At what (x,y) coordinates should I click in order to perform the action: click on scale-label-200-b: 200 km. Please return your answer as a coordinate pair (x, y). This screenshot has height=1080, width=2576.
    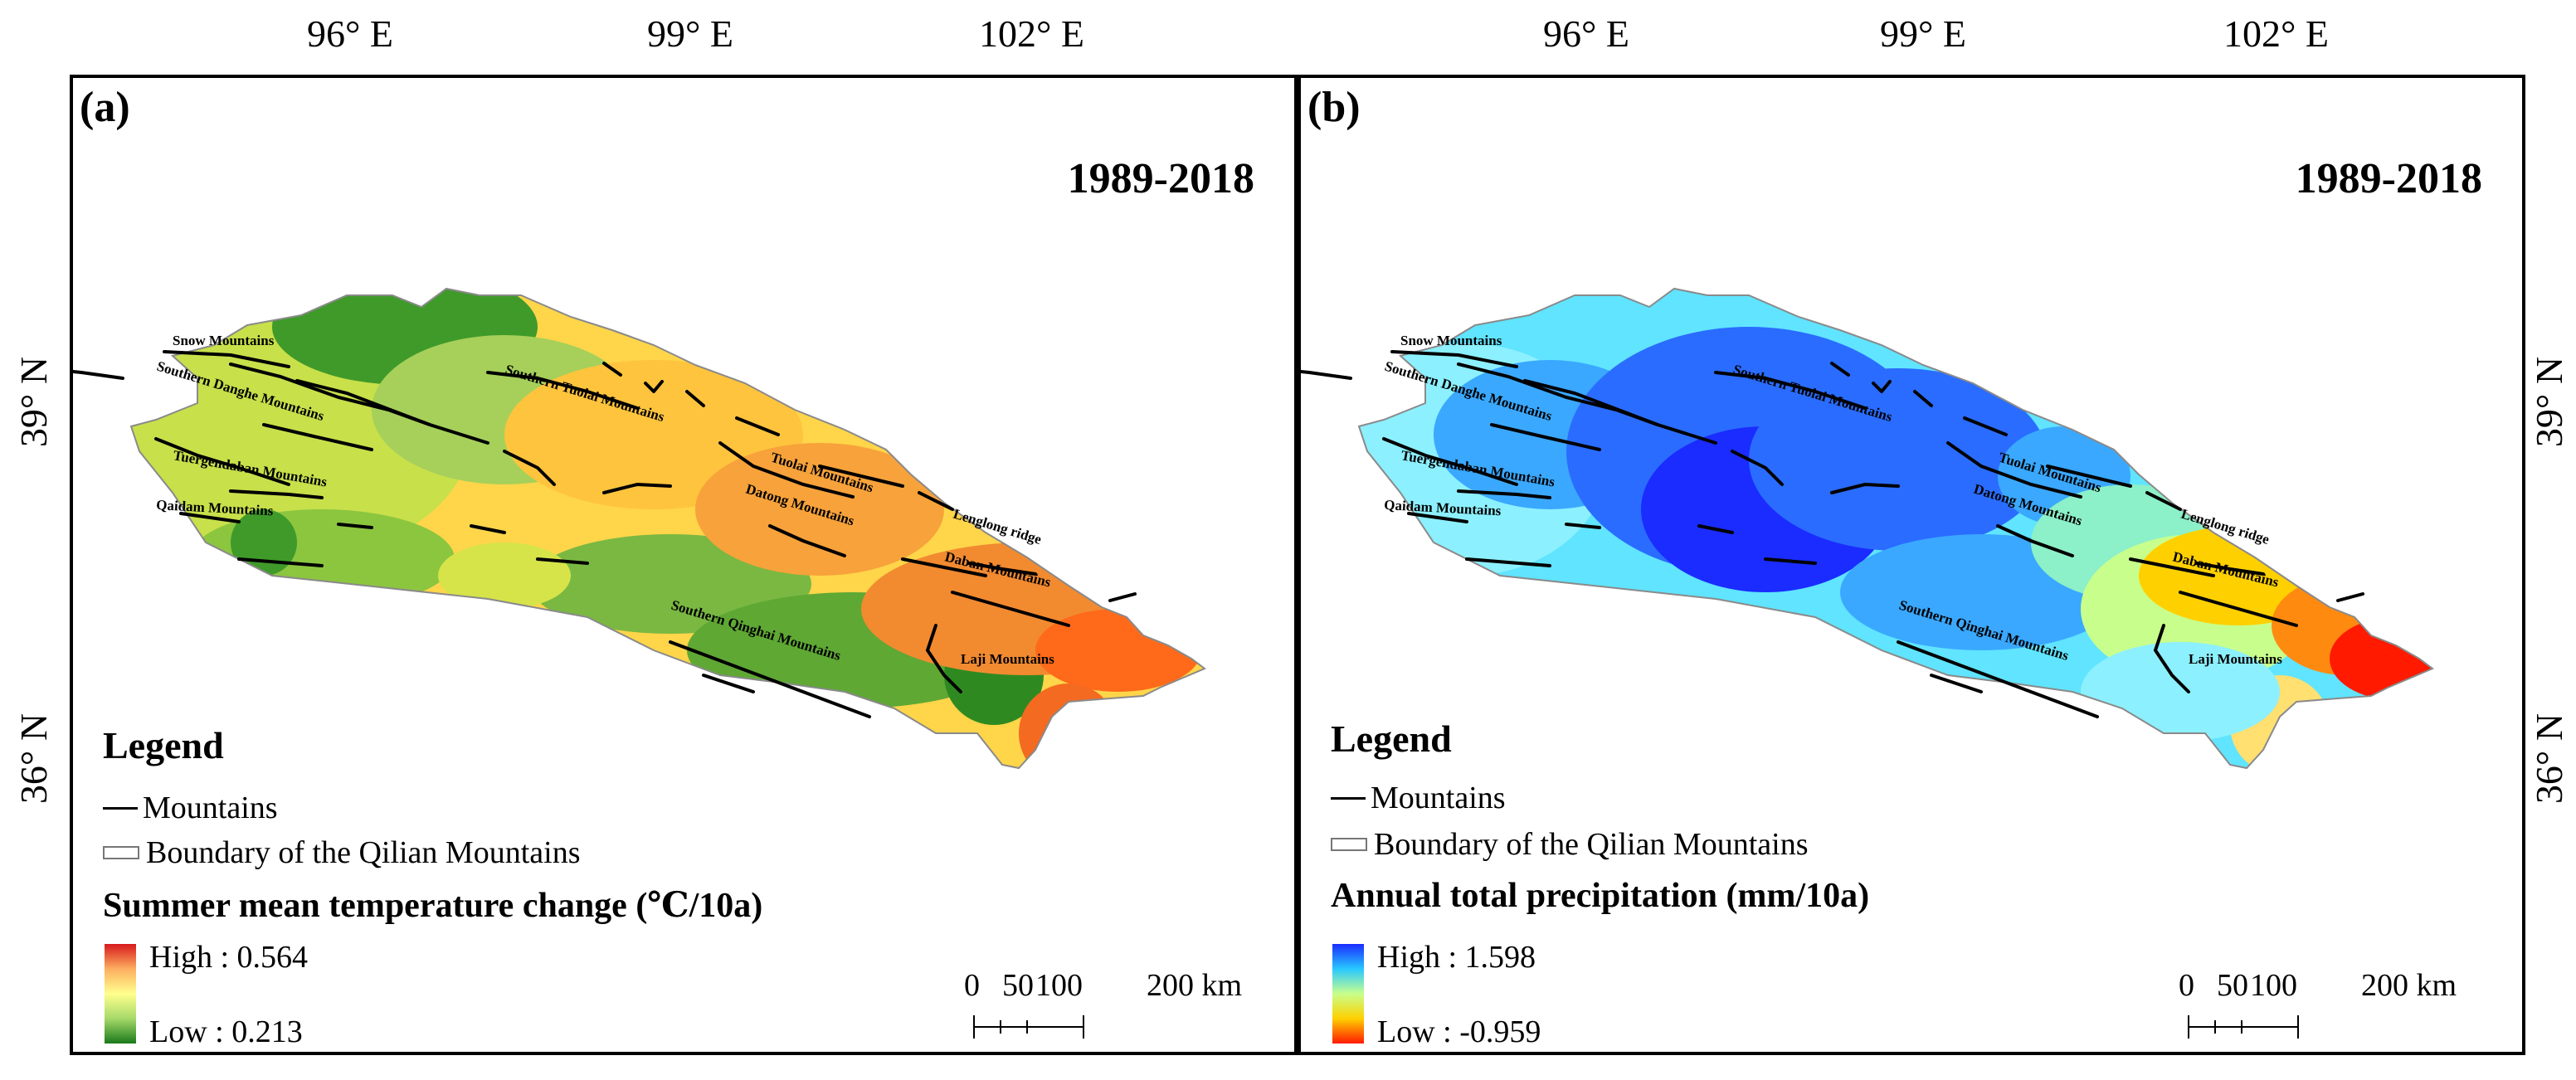
    Looking at the image, I should click on (2409, 985).